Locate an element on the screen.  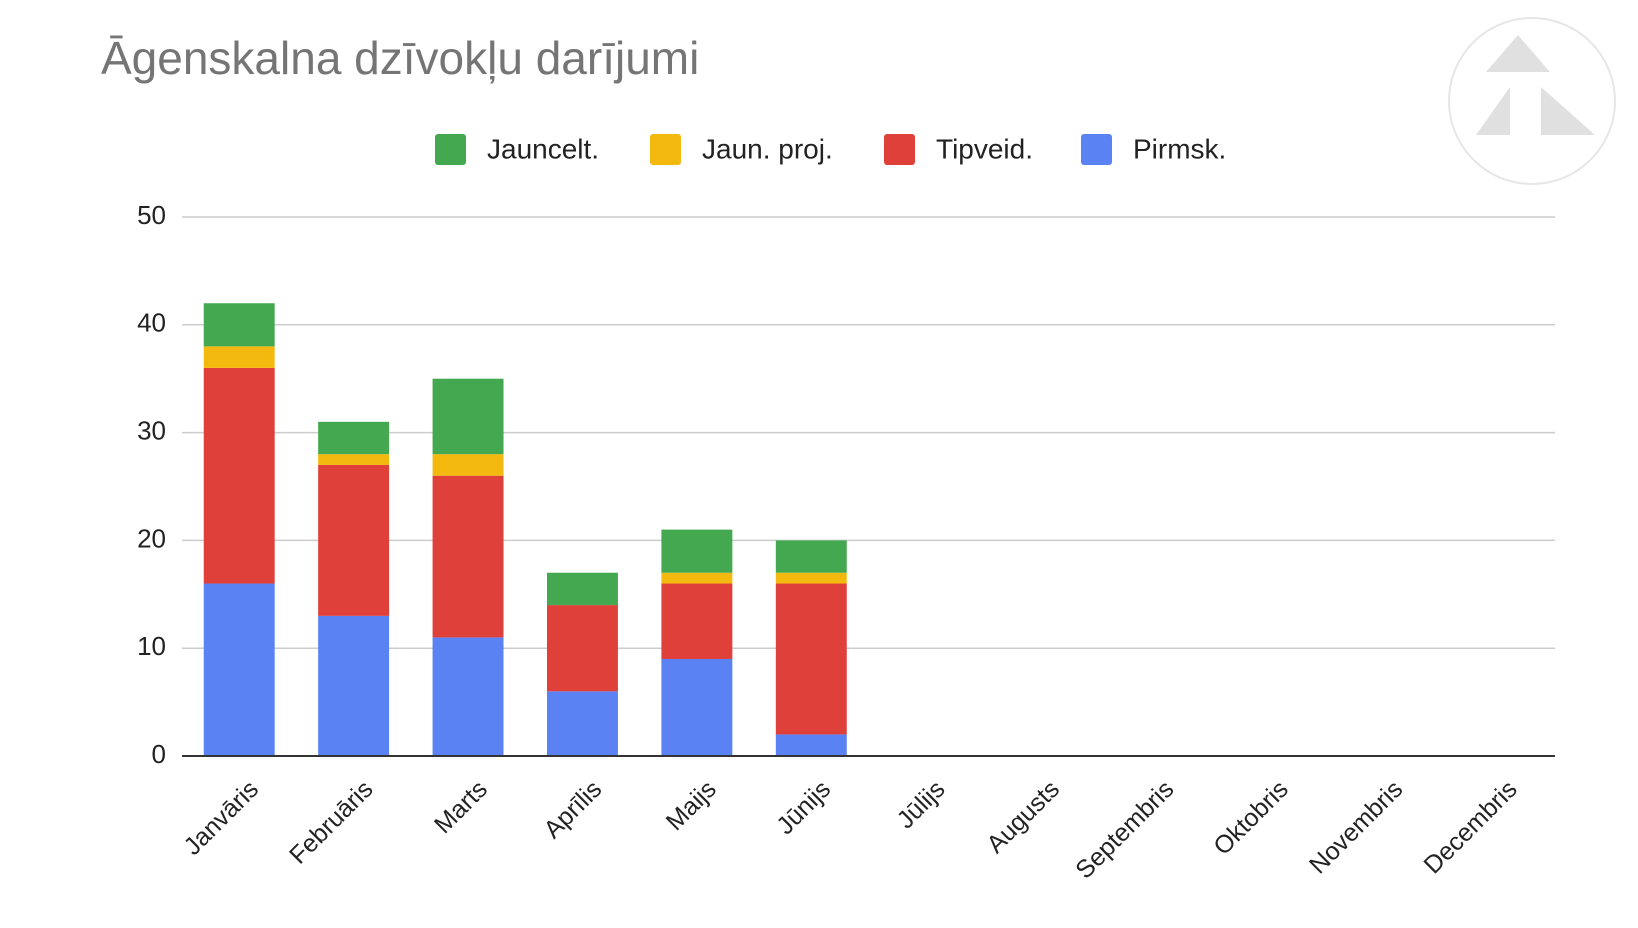
x-tick-label: Aprīlis is located at coordinates (572, 809).